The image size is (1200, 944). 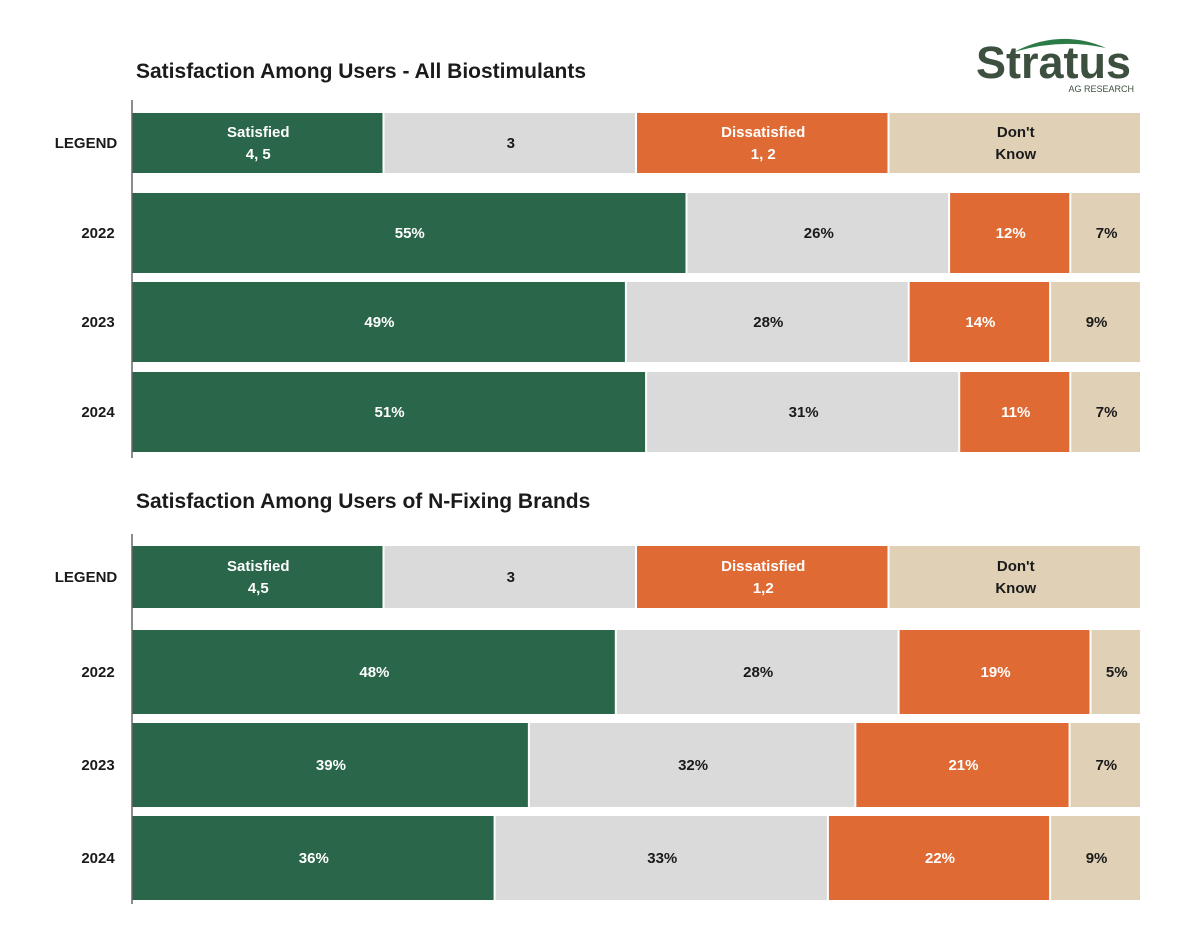 I want to click on logo-wordmark: Stratus, so click(x=1054, y=62).